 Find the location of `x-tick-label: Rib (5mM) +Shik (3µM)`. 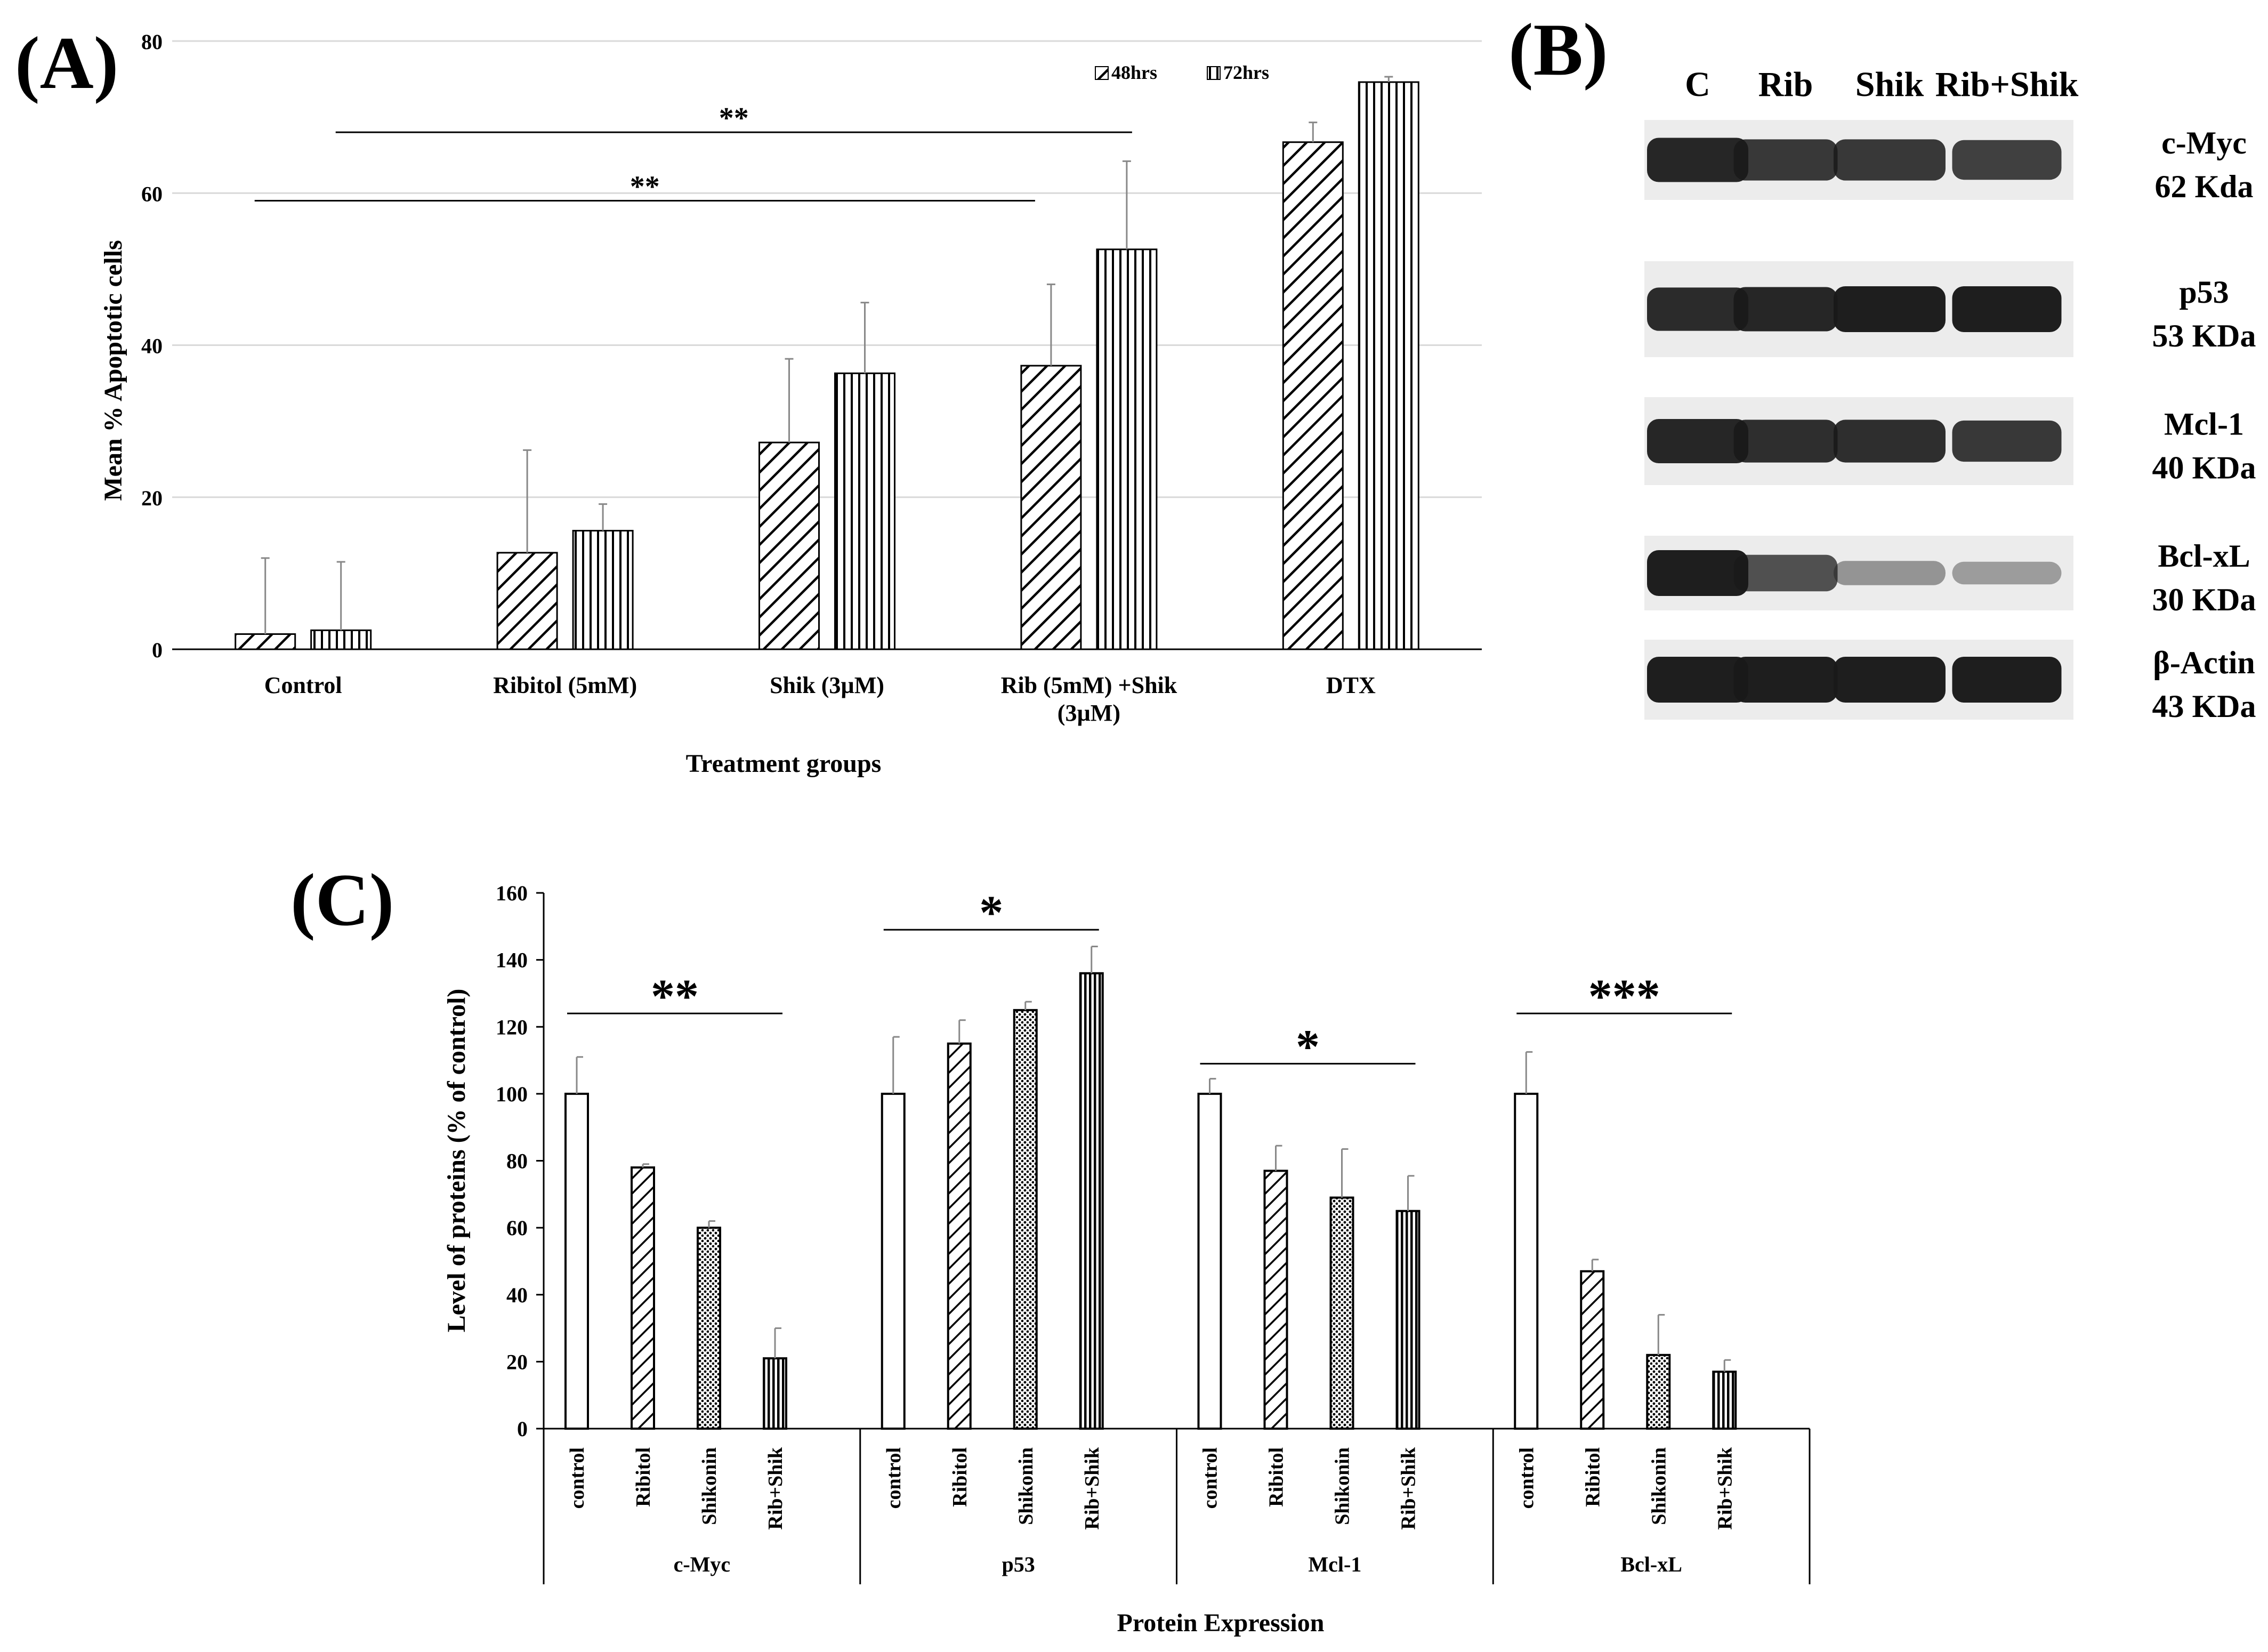

x-tick-label: Rib (5mM) +Shik (3µM) is located at coordinates (1089, 699).